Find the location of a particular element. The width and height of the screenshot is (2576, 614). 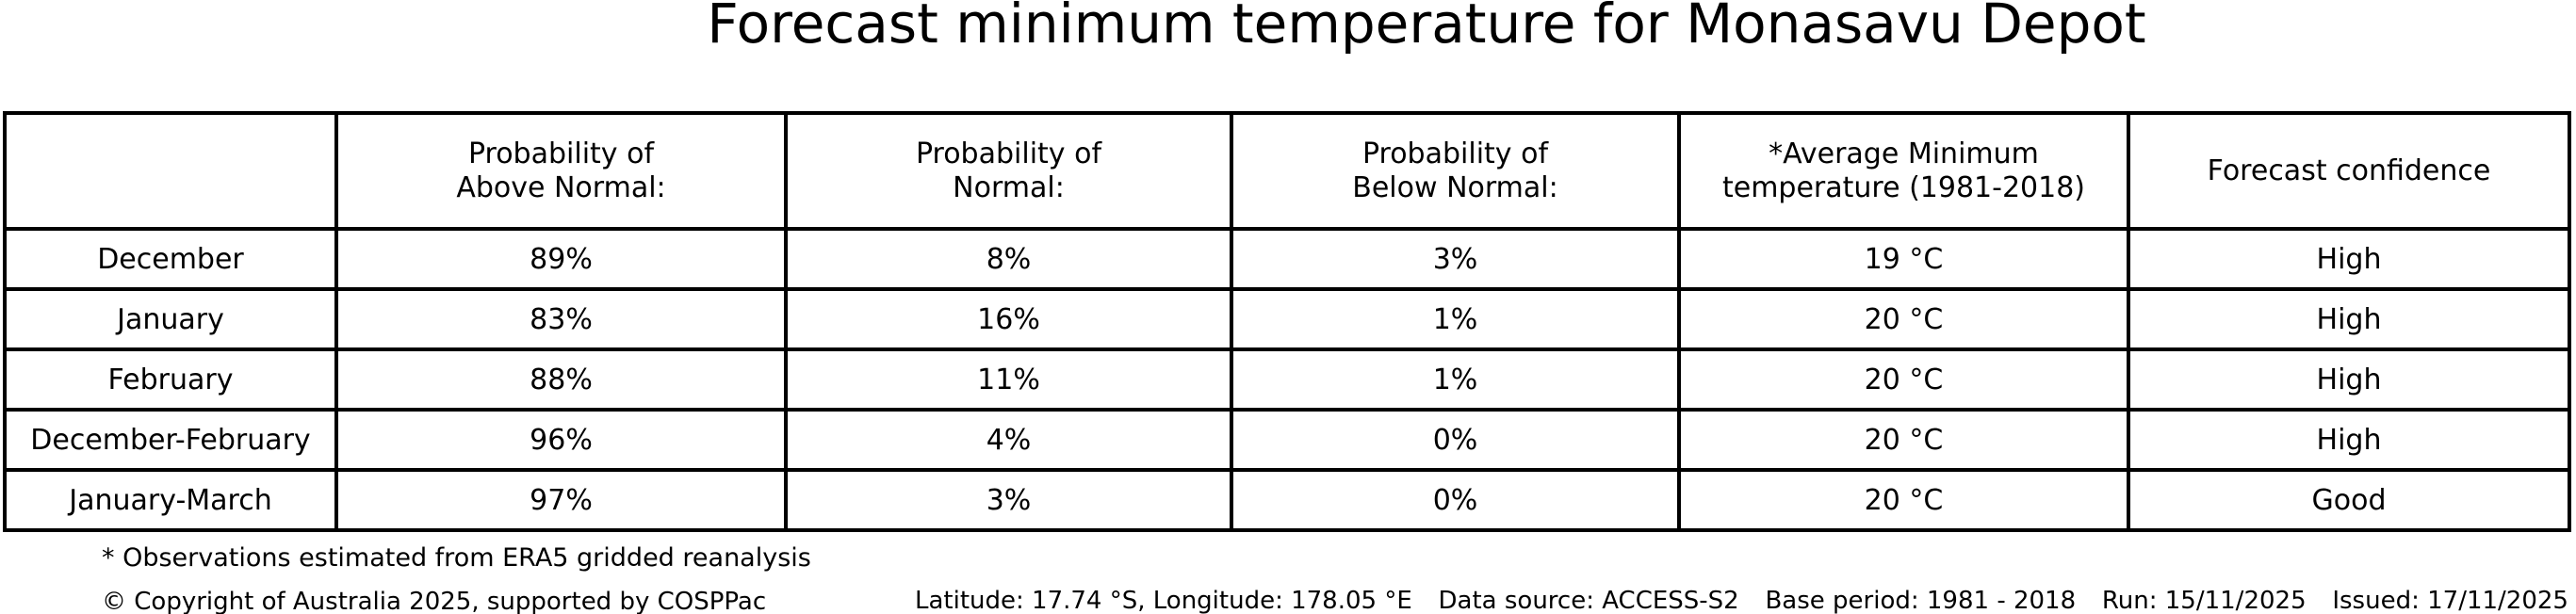

row-label: February is located at coordinates (170, 379).